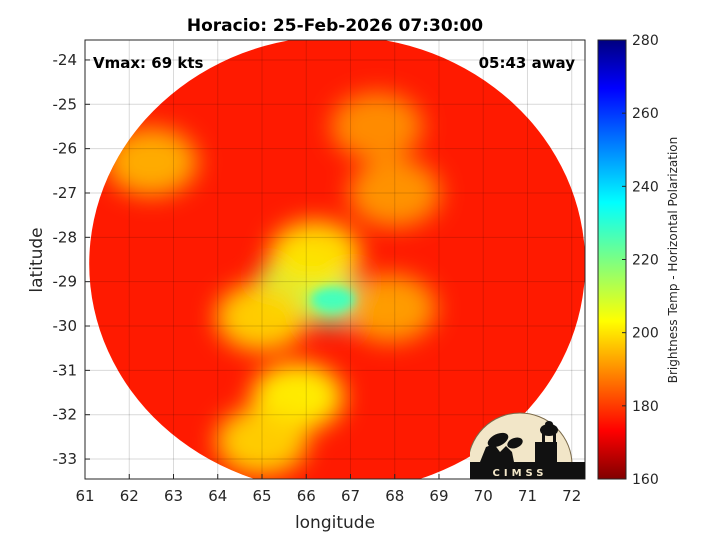  Describe the element at coordinates (571, 496) in the screenshot. I see `x-tick-label: 72` at that location.